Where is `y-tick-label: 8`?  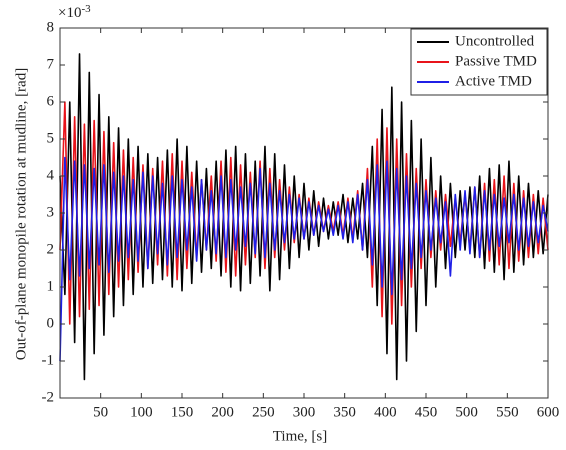
y-tick-label: 8 is located at coordinates (51, 27).